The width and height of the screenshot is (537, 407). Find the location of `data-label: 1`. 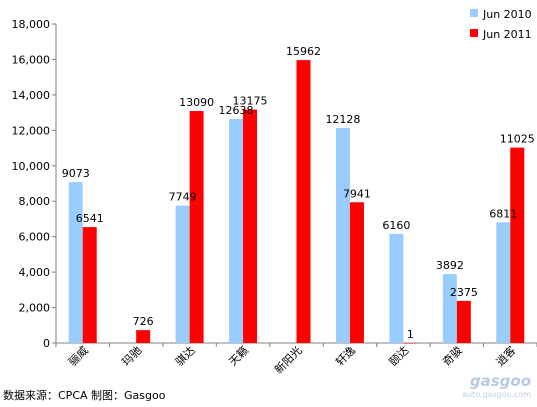

data-label: 1 is located at coordinates (410, 334).